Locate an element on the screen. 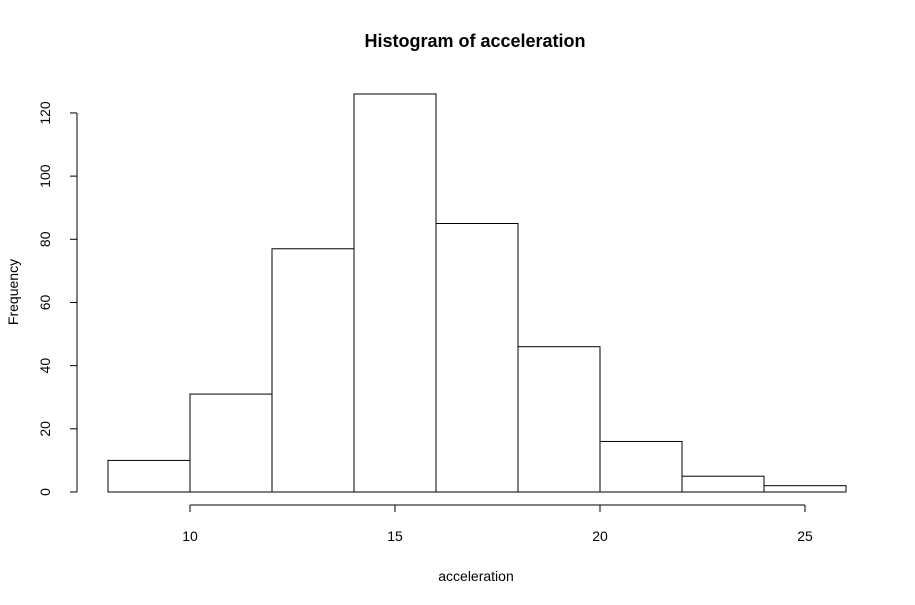  y-tick-label-40: 40 is located at coordinates (45, 366).